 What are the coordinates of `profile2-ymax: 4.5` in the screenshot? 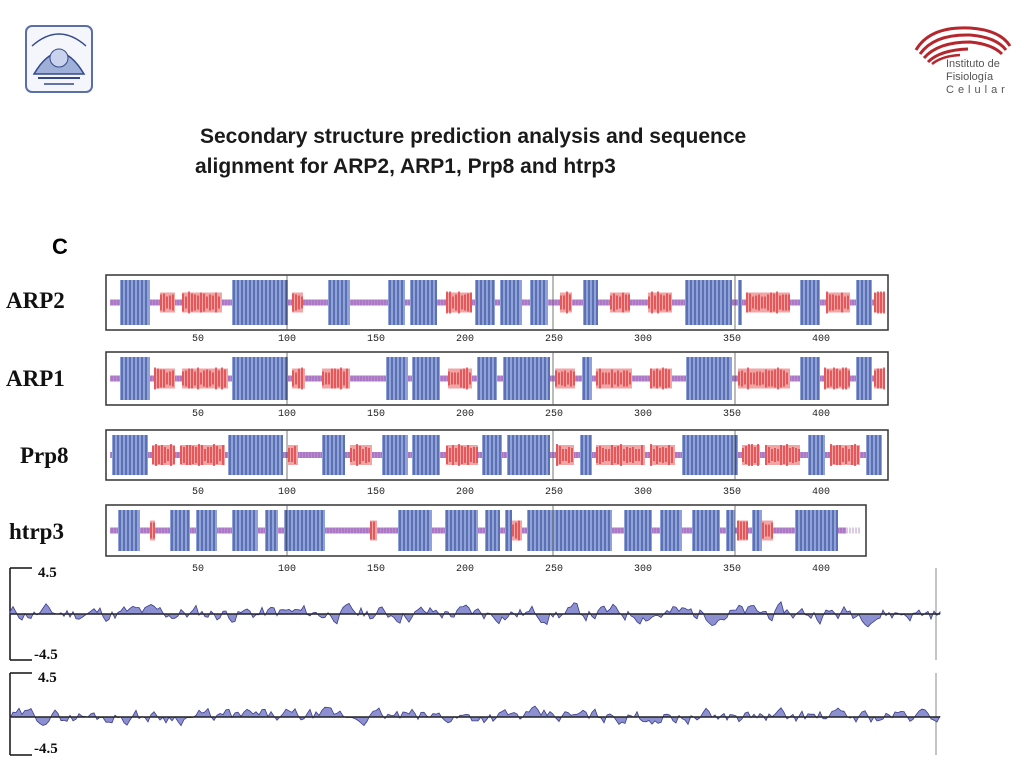 It's located at (47, 678).